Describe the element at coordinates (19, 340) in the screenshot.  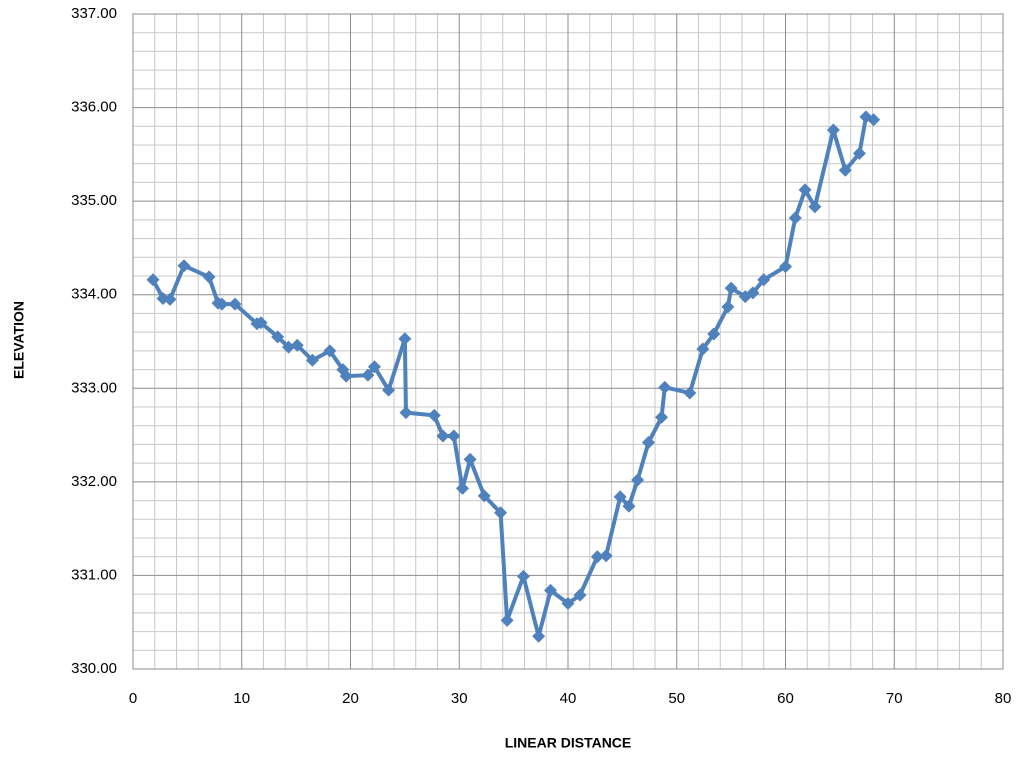
I see `y-axis-title: ELEVATION` at that location.